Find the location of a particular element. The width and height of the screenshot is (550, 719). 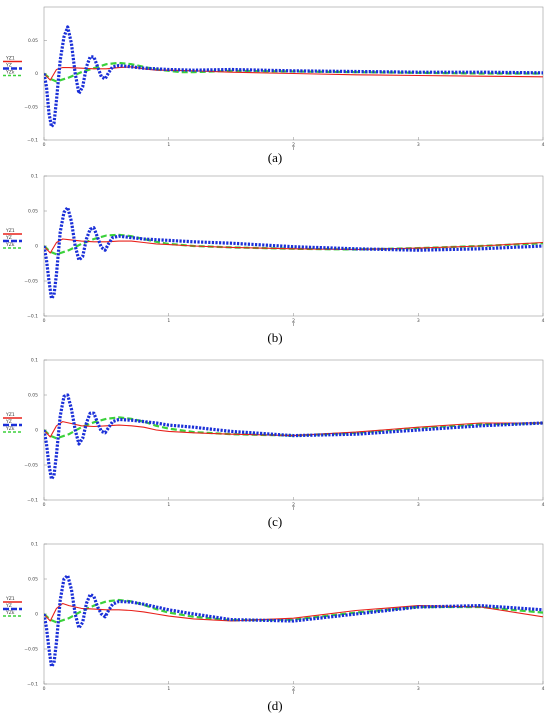

chart-caption-c: (c) is located at coordinates (275, 521).